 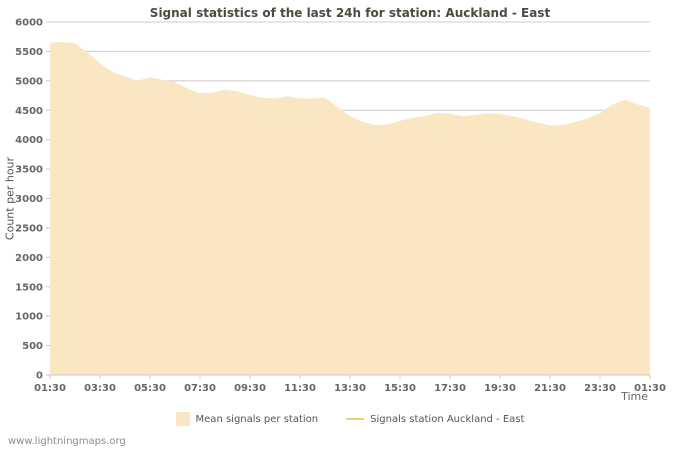 What do you see at coordinates (39, 376) in the screenshot?
I see `y-tick-label: 0` at bounding box center [39, 376].